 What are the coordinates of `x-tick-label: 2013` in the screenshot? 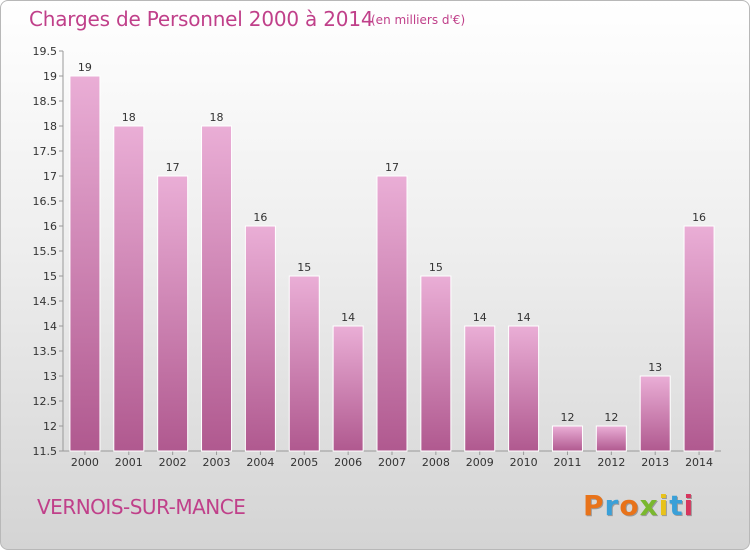 It's located at (655, 462).